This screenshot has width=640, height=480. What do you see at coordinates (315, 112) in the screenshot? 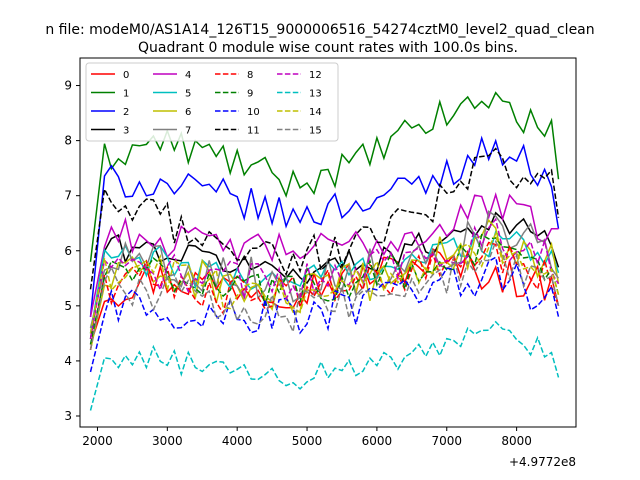
I see `legend-label-14: 14` at bounding box center [315, 112].